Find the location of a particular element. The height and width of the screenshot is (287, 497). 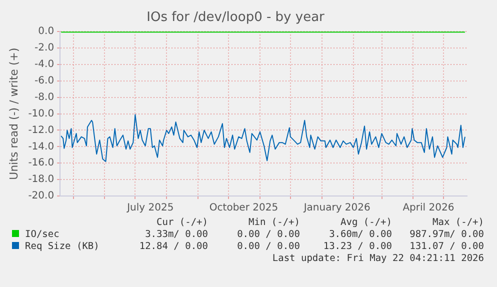

chart-title: IOs for /dev/loop0 - by year is located at coordinates (236, 18).